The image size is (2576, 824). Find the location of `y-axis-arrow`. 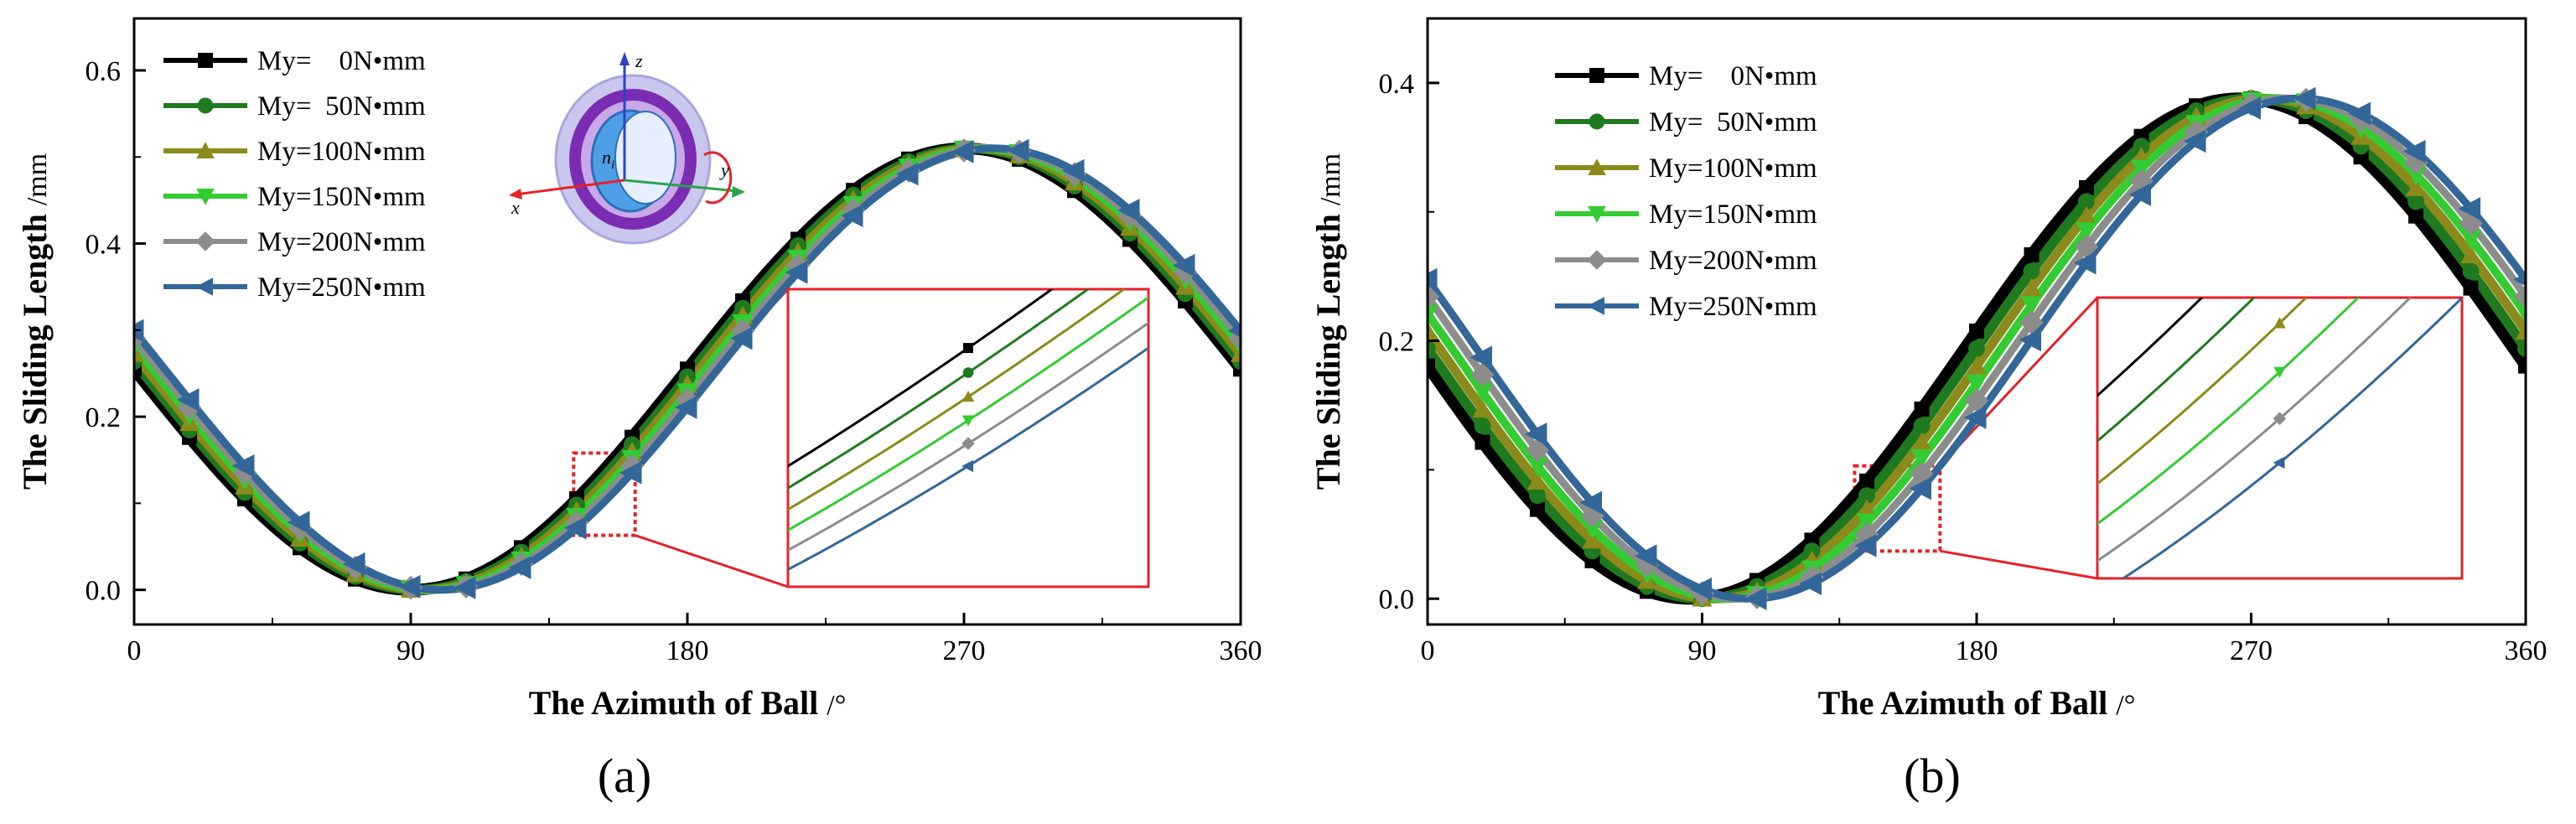

y-axis-arrow is located at coordinates (681, 186).